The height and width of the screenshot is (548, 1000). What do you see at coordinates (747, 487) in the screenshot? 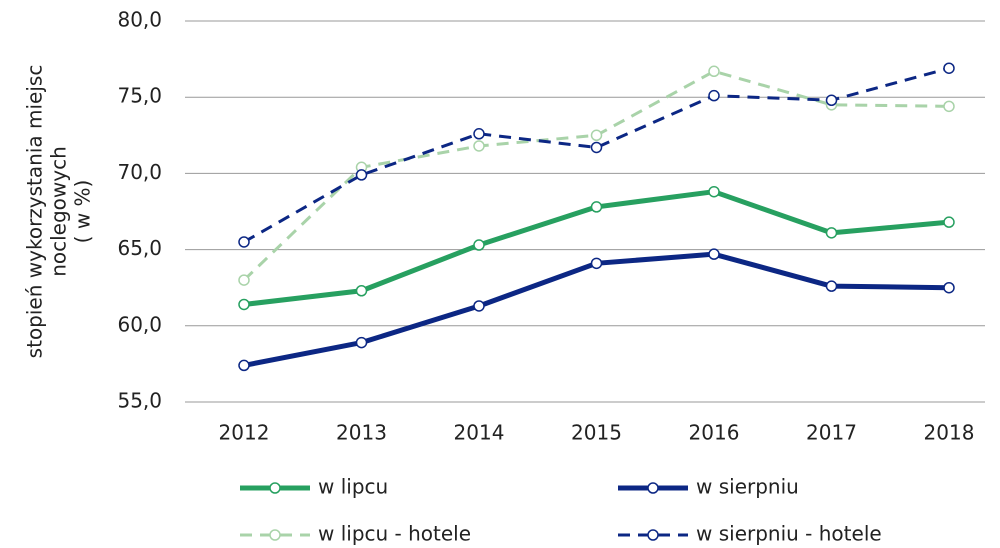
I see `legend-label: w sierpniu` at bounding box center [747, 487].